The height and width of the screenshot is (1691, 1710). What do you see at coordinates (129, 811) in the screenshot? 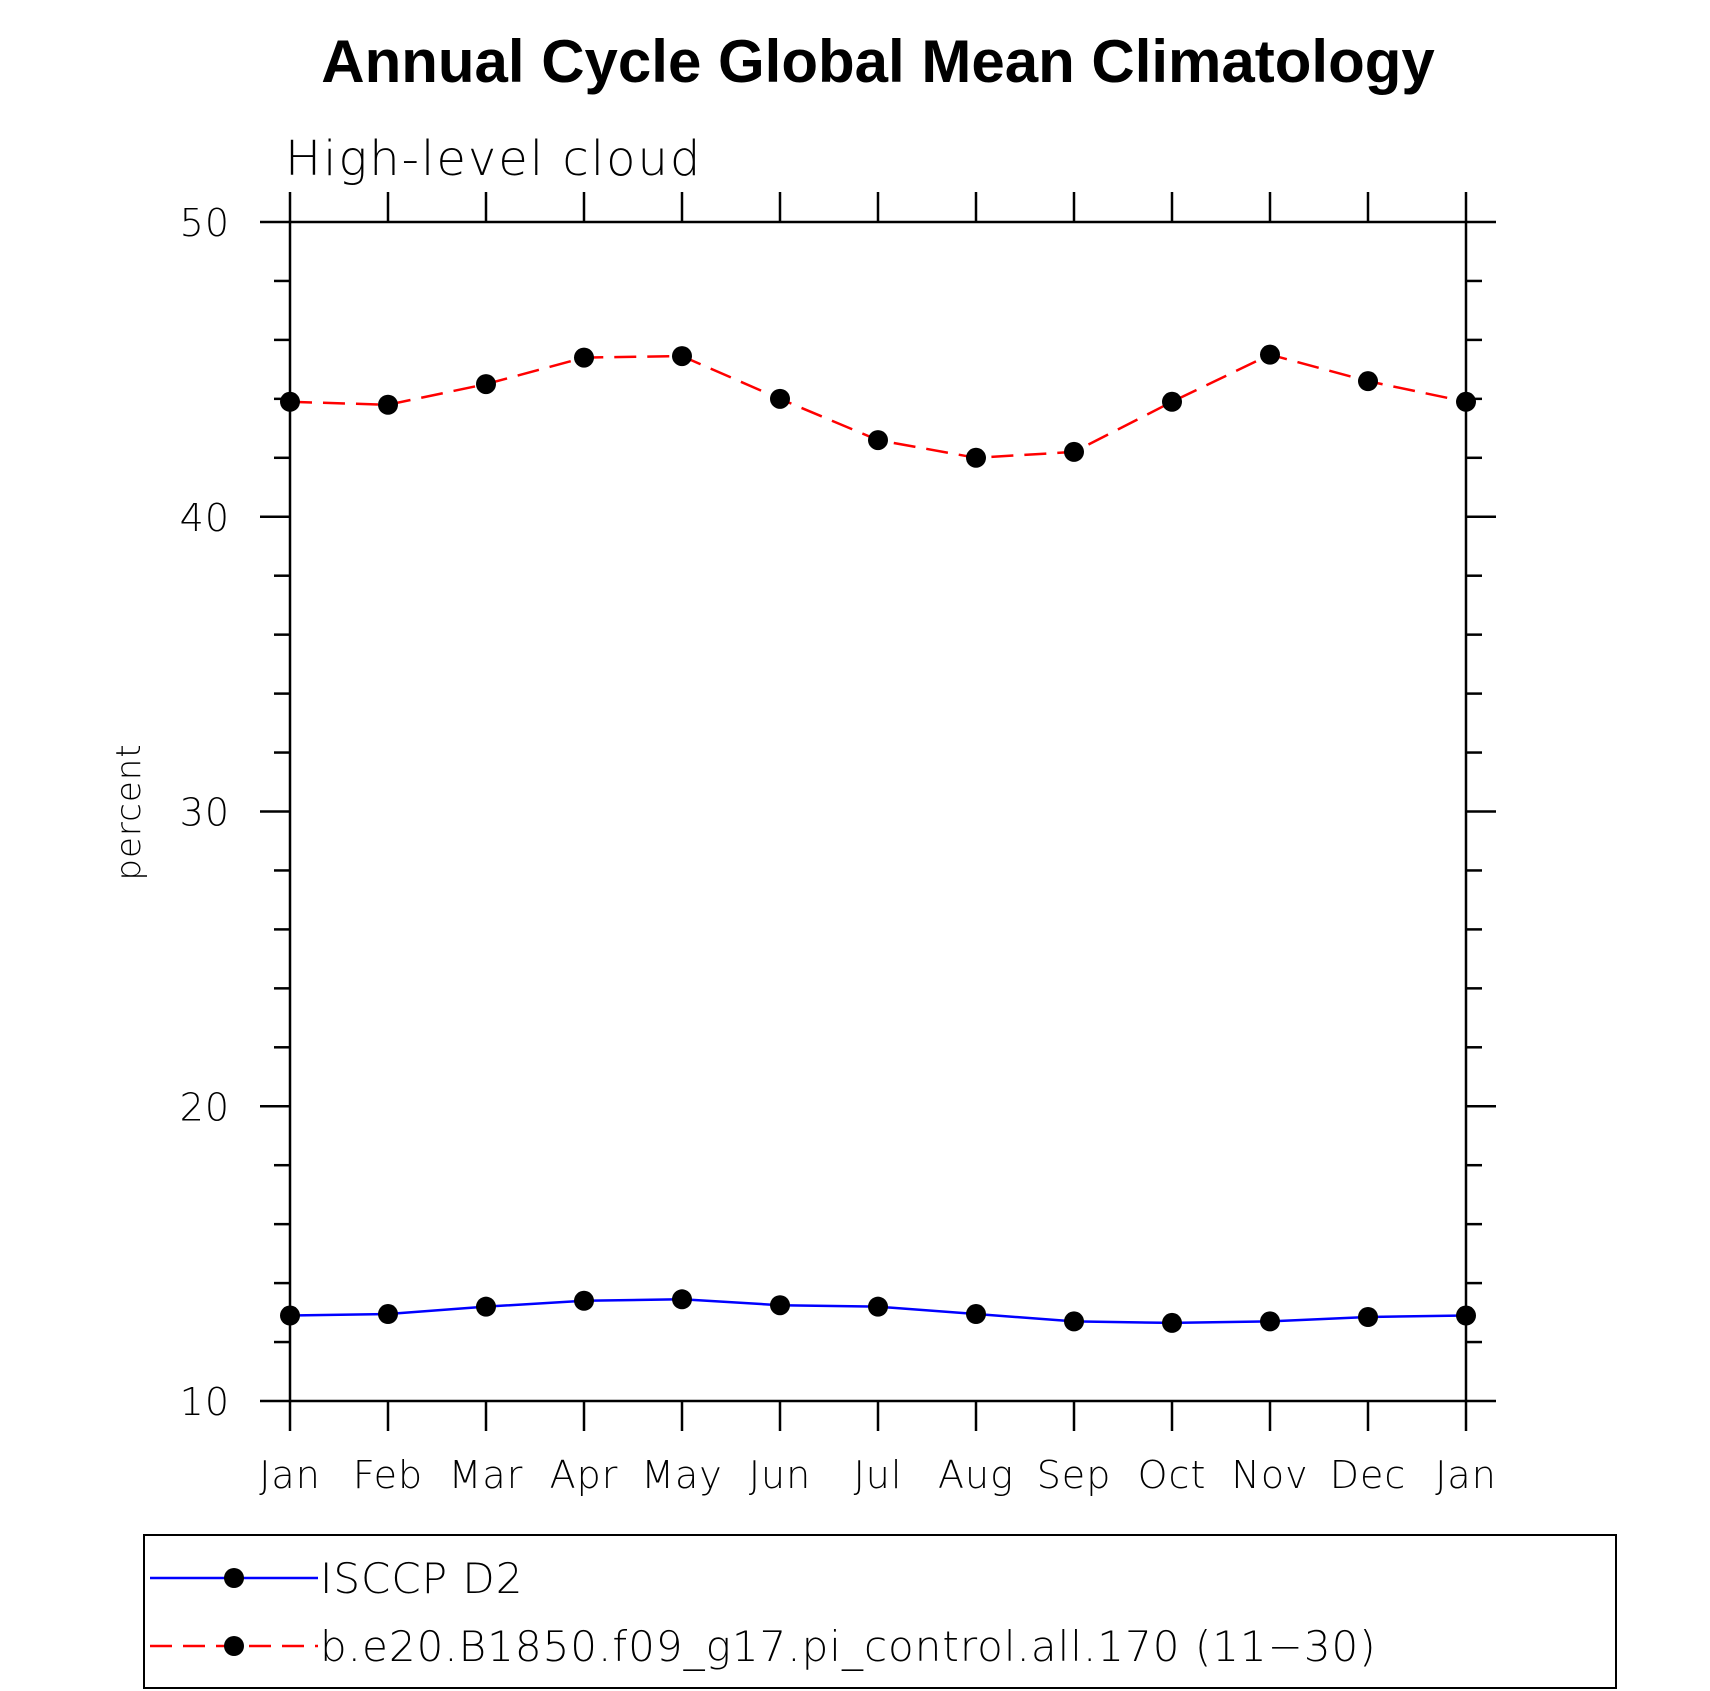
I see `y-axis-label: percent` at bounding box center [129, 811].